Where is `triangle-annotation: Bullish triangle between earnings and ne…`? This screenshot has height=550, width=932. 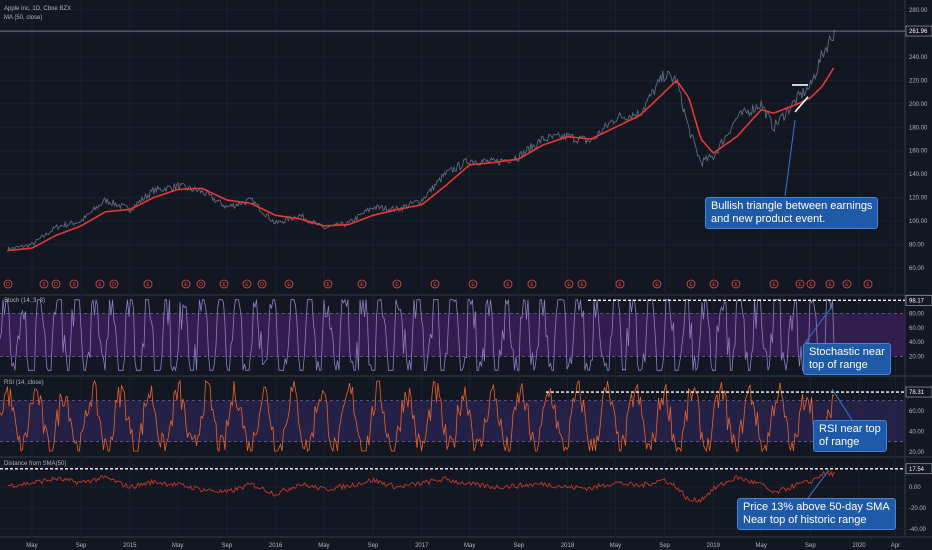 triangle-annotation: Bullish triangle between earnings and ne… is located at coordinates (792, 213).